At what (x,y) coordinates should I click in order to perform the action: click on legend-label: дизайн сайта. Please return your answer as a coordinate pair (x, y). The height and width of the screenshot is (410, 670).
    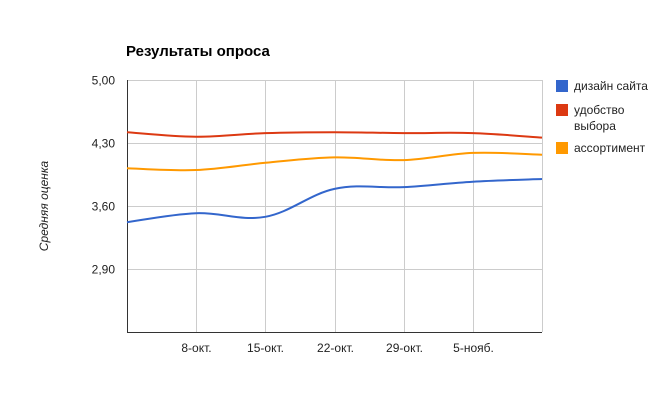
    Looking at the image, I should click on (611, 86).